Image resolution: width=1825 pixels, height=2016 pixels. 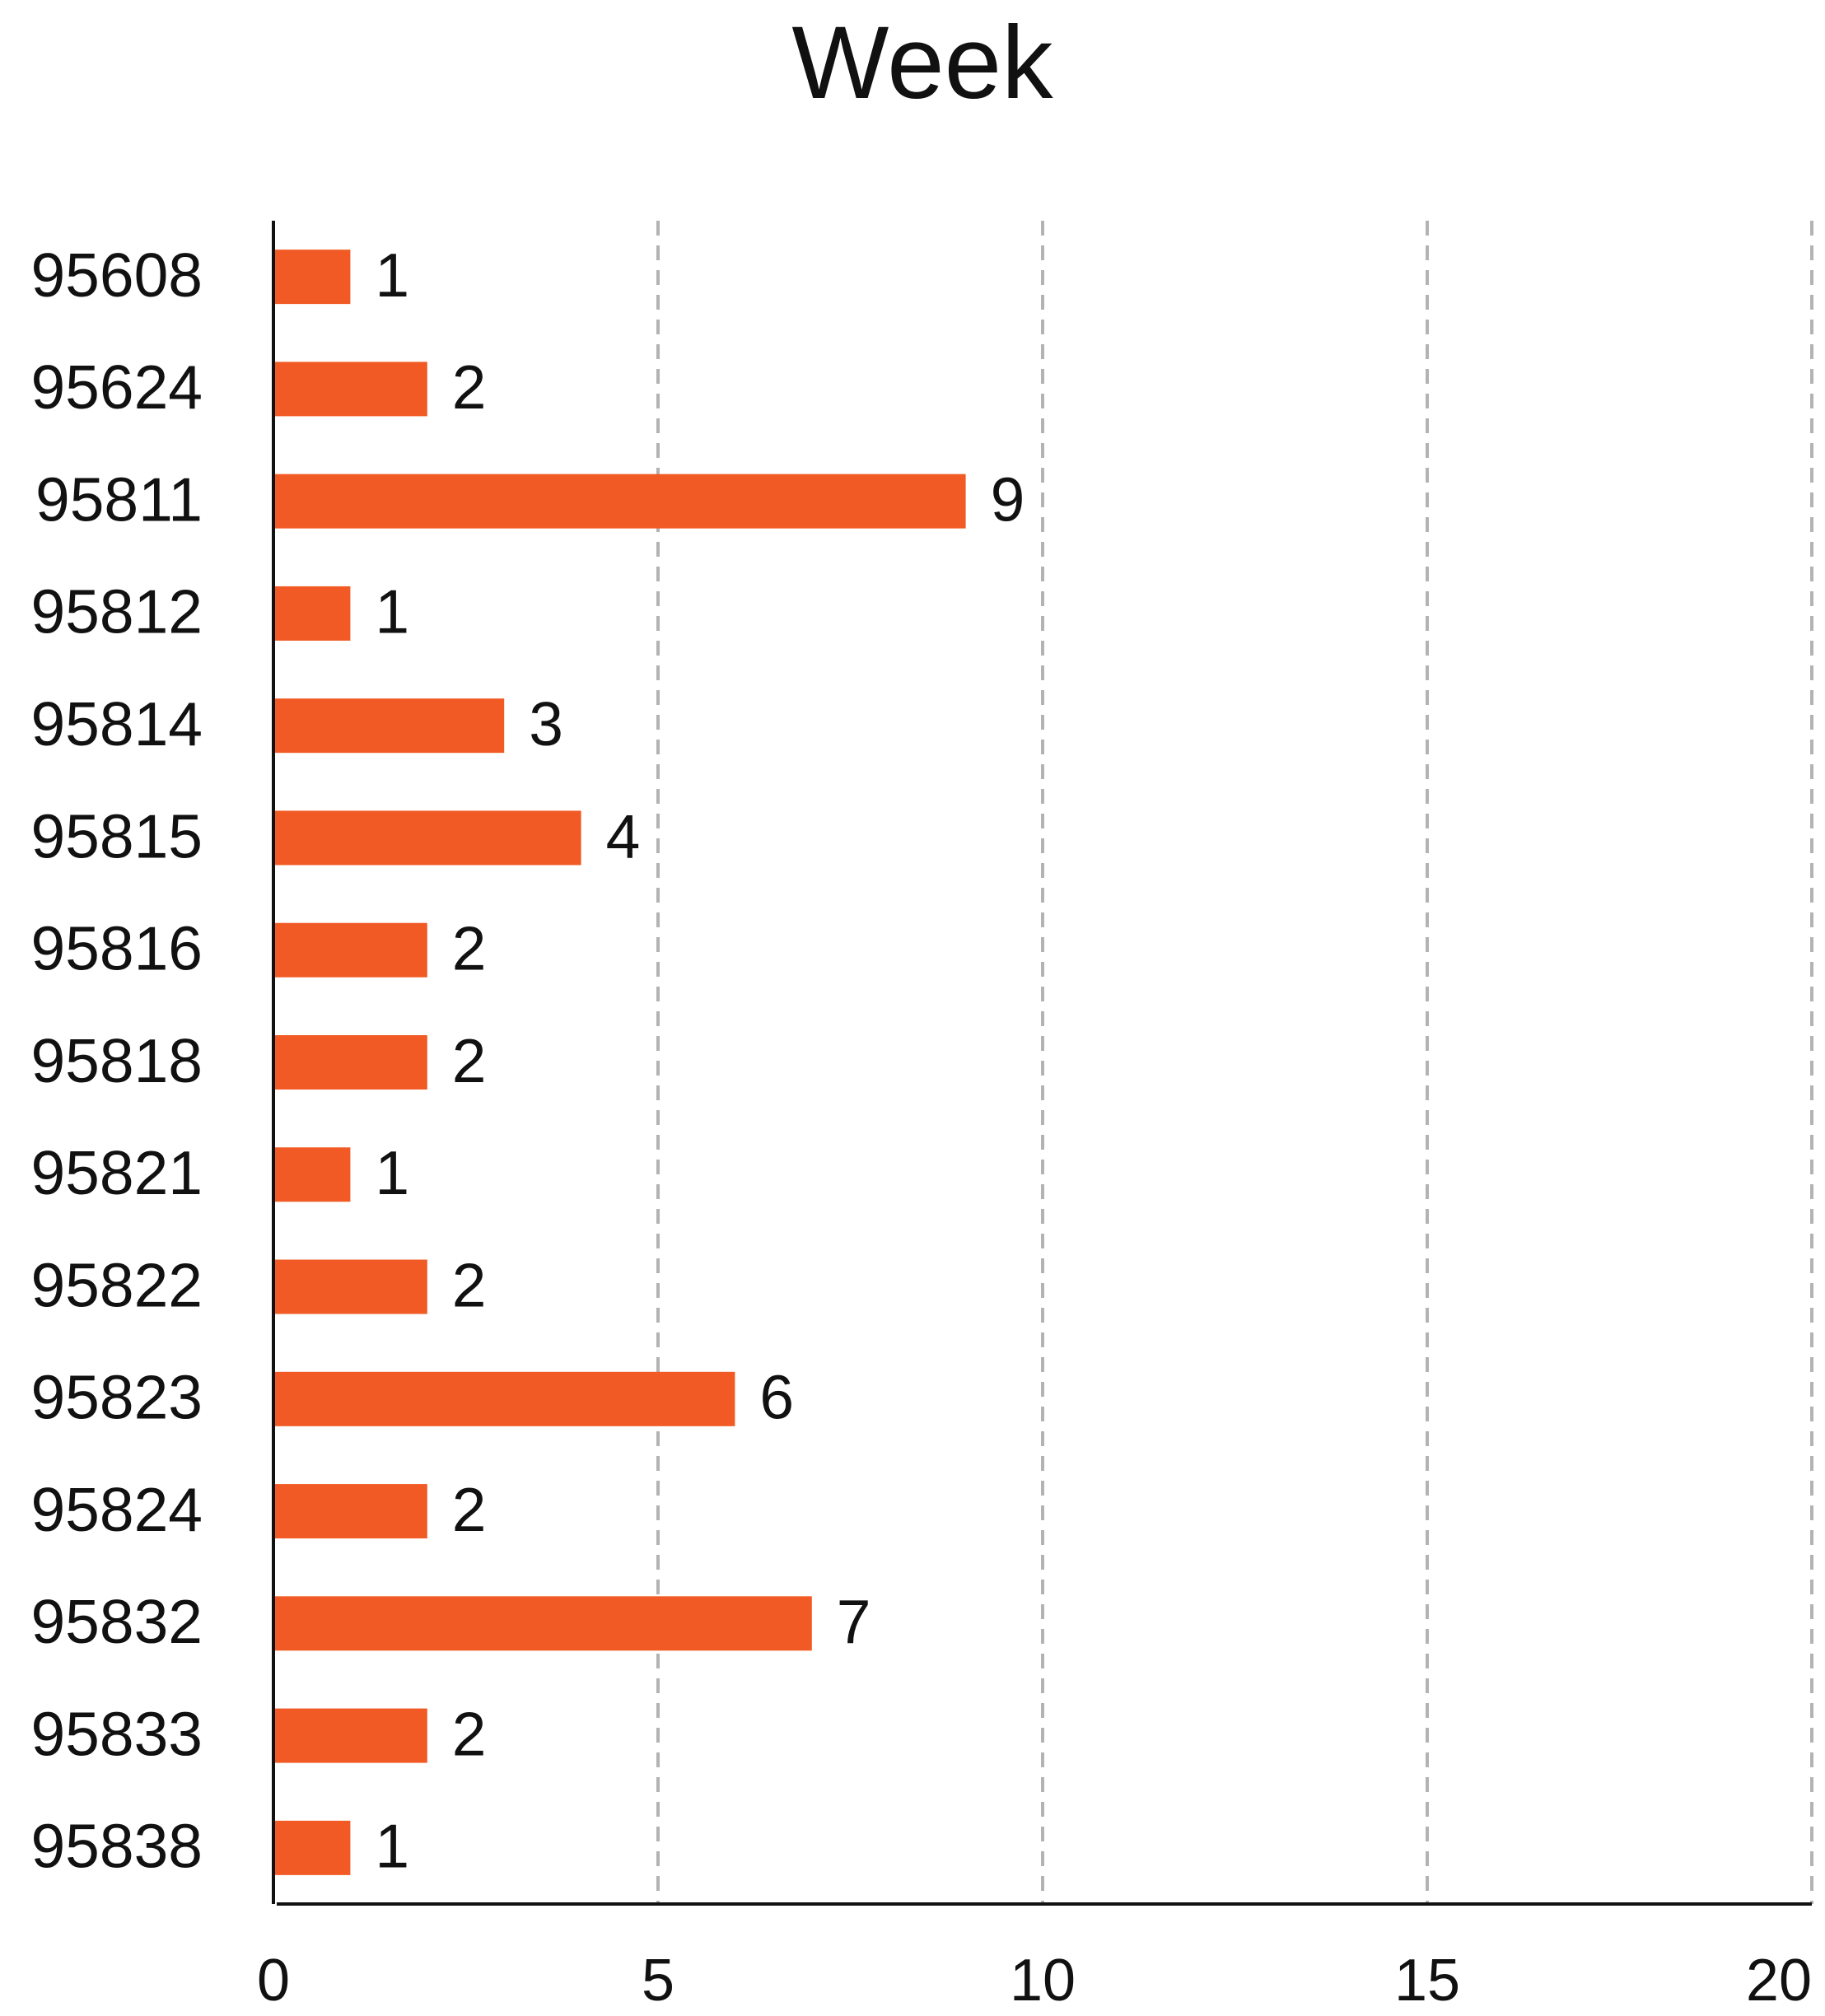 I want to click on x-tick-label: 10, so click(x=1043, y=1981).